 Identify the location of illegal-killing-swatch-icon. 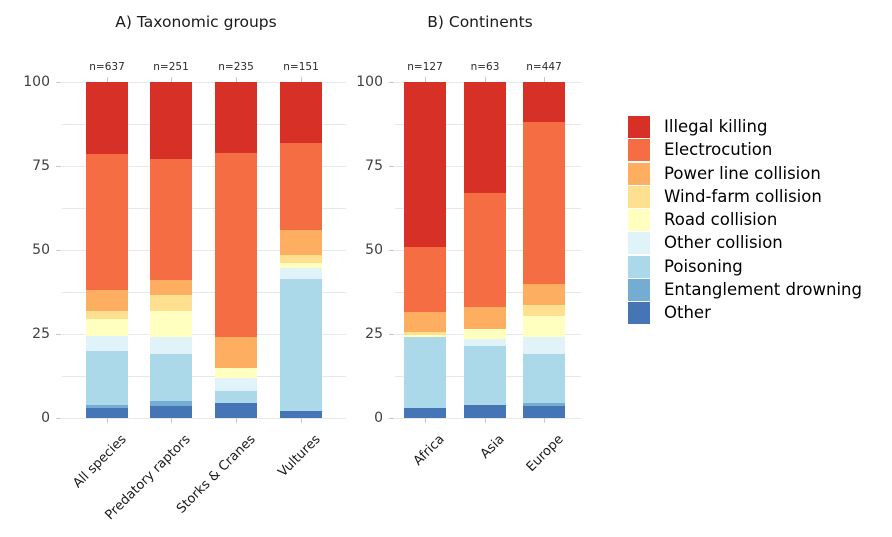
(639, 127).